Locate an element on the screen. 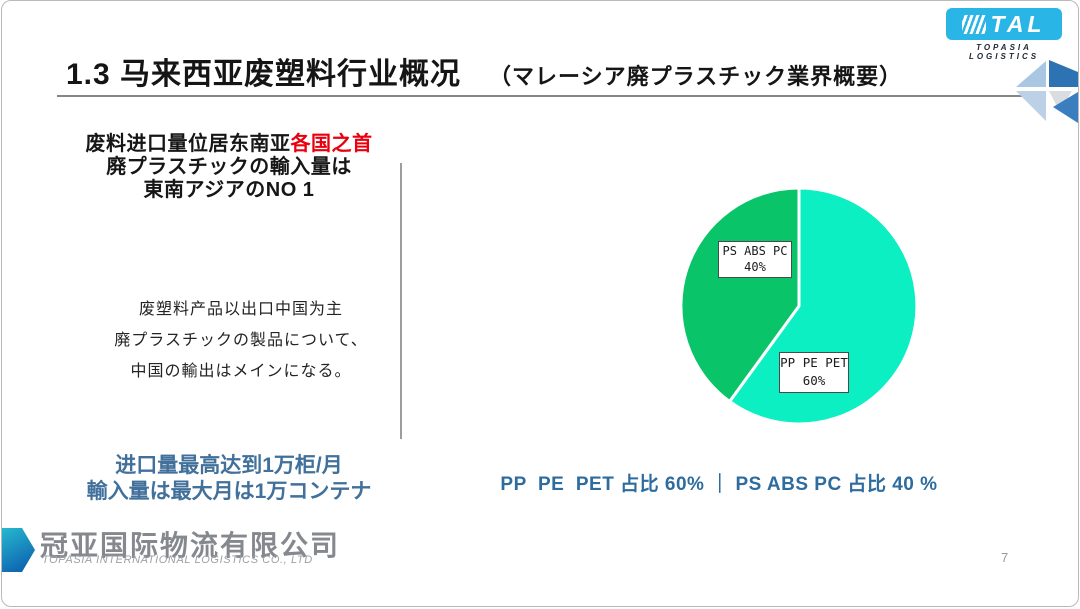 The image size is (1080, 609). pie-label-pp-text: PP PE PET is located at coordinates (814, 362).